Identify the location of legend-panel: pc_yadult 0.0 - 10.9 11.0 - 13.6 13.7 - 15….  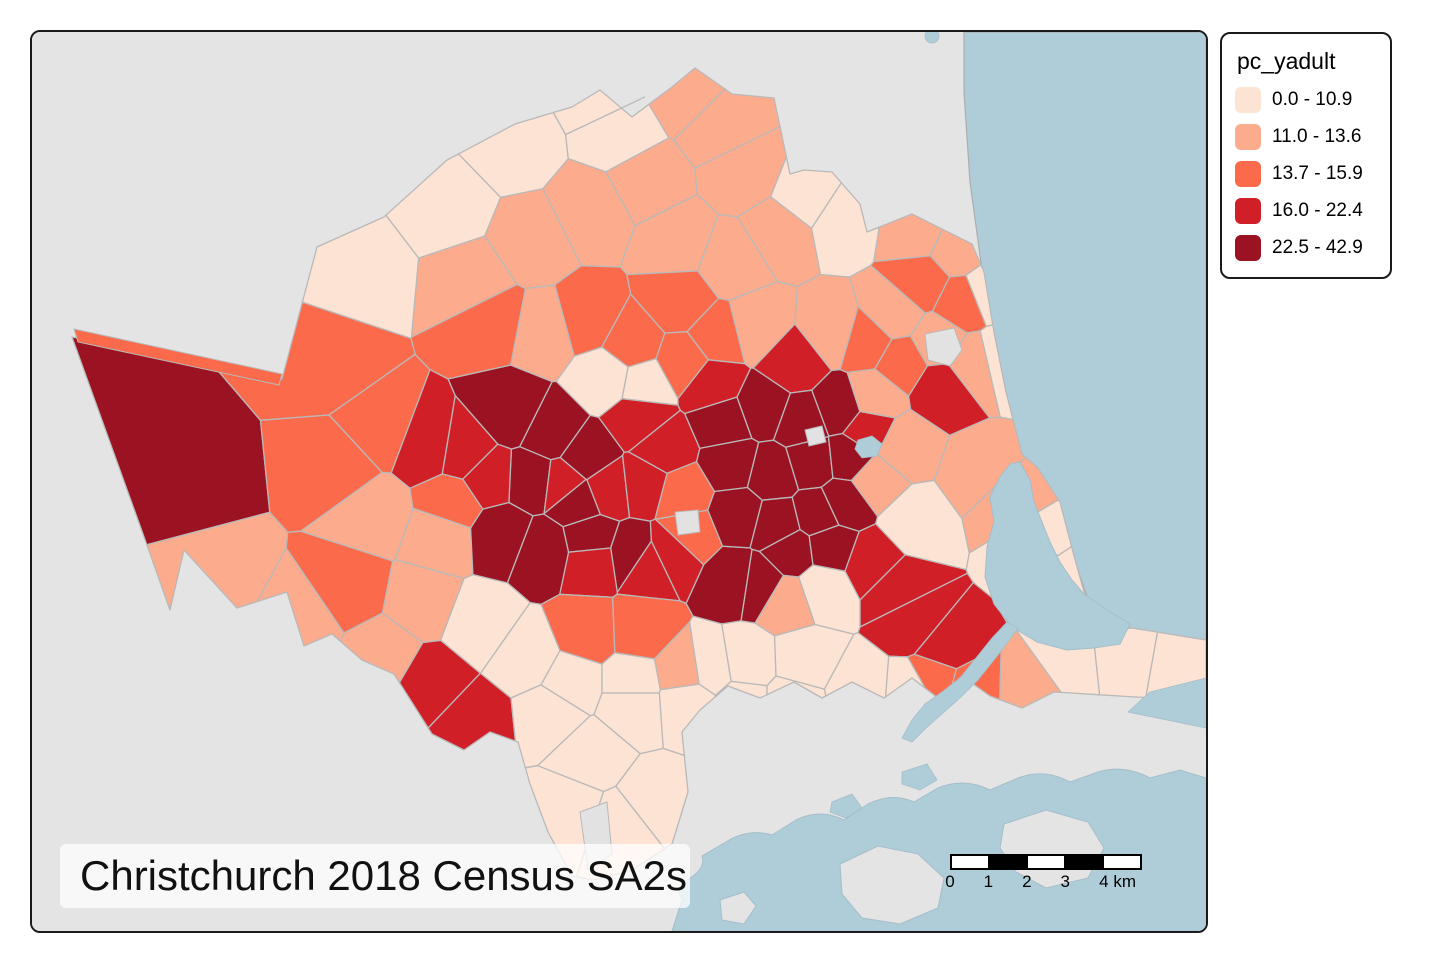
(1306, 155).